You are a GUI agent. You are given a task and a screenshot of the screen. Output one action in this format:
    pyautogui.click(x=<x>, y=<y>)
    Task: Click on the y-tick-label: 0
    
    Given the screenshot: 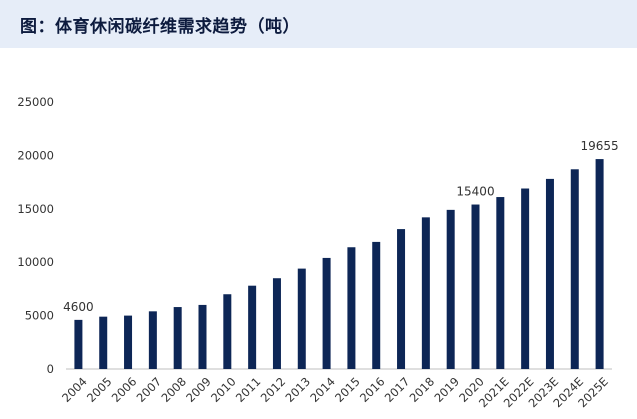 What is the action you would take?
    pyautogui.click(x=50, y=369)
    